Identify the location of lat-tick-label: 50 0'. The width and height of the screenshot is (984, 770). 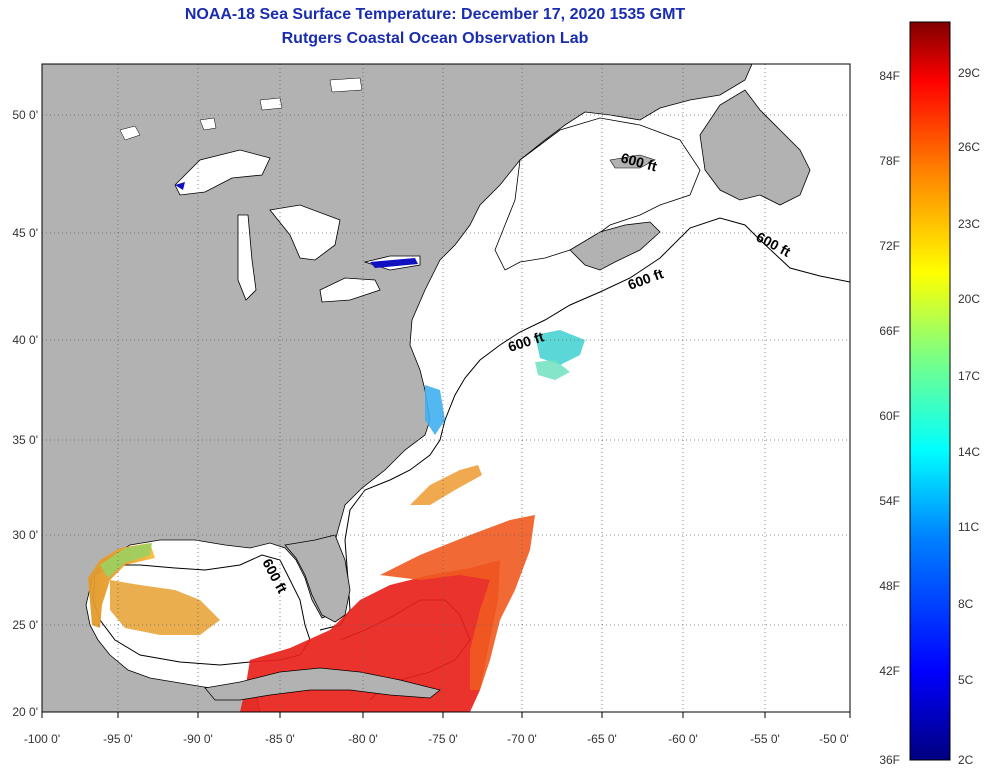
(25, 115).